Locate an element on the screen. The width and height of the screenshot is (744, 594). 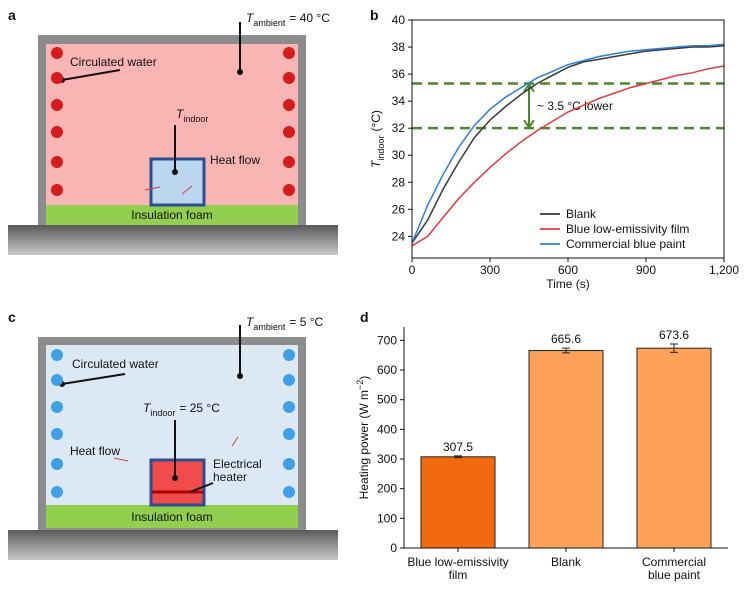
indoor-label: Tindoor is located at coordinates (192, 115).